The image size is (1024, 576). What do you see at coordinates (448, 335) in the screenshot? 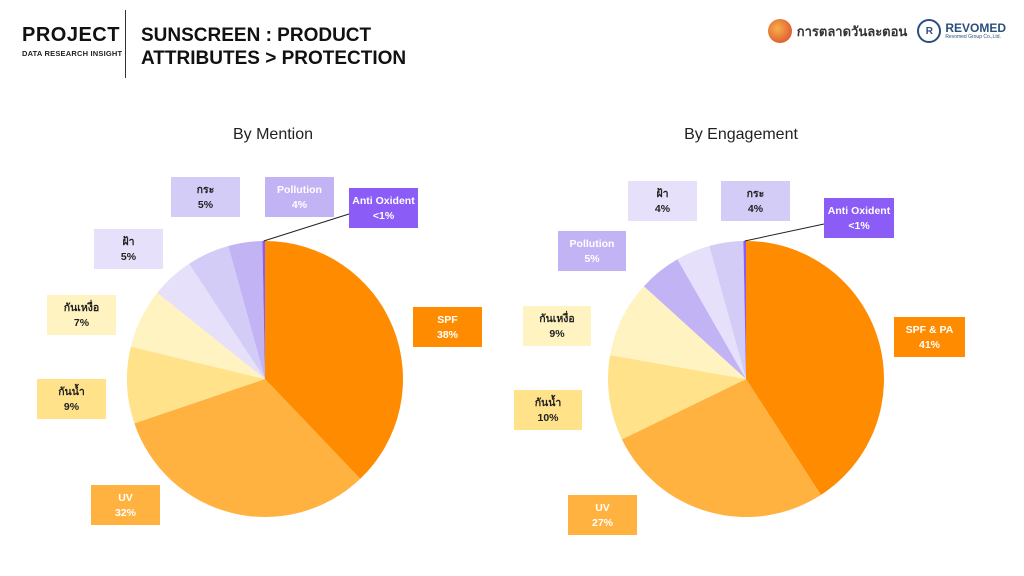
I see `data-label-value: 38%` at bounding box center [448, 335].